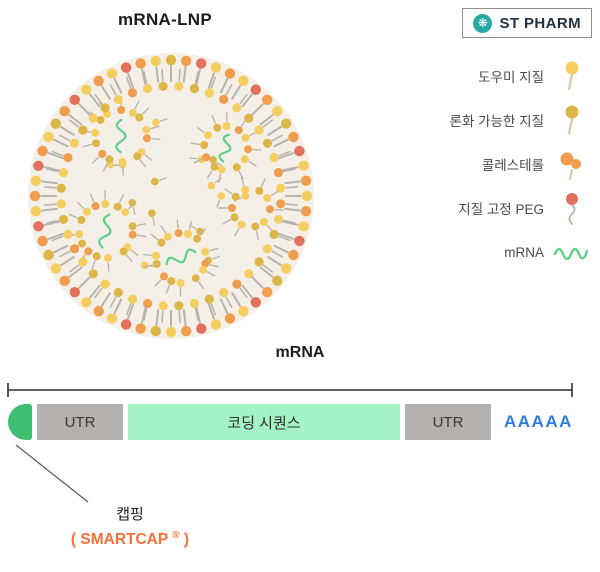  I want to click on smartcap-suffix: ), so click(184, 540).